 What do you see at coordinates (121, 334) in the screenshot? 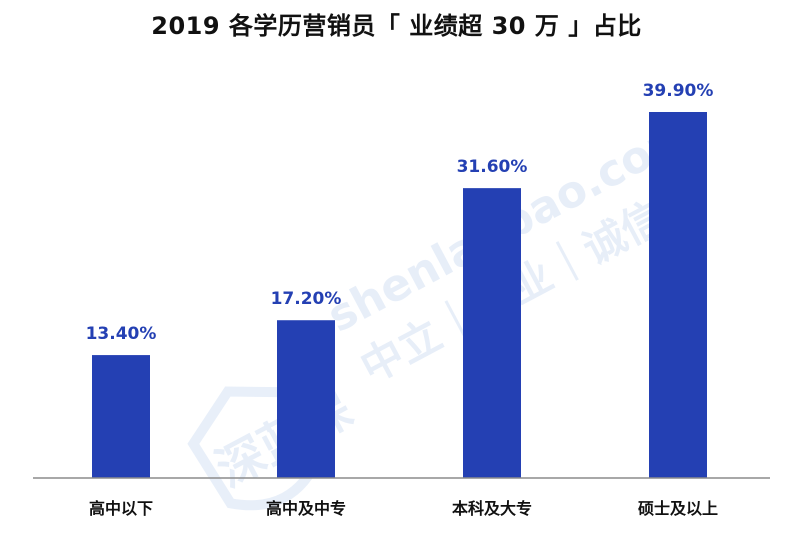
I see `value-label-1: 13.40%` at bounding box center [121, 334].